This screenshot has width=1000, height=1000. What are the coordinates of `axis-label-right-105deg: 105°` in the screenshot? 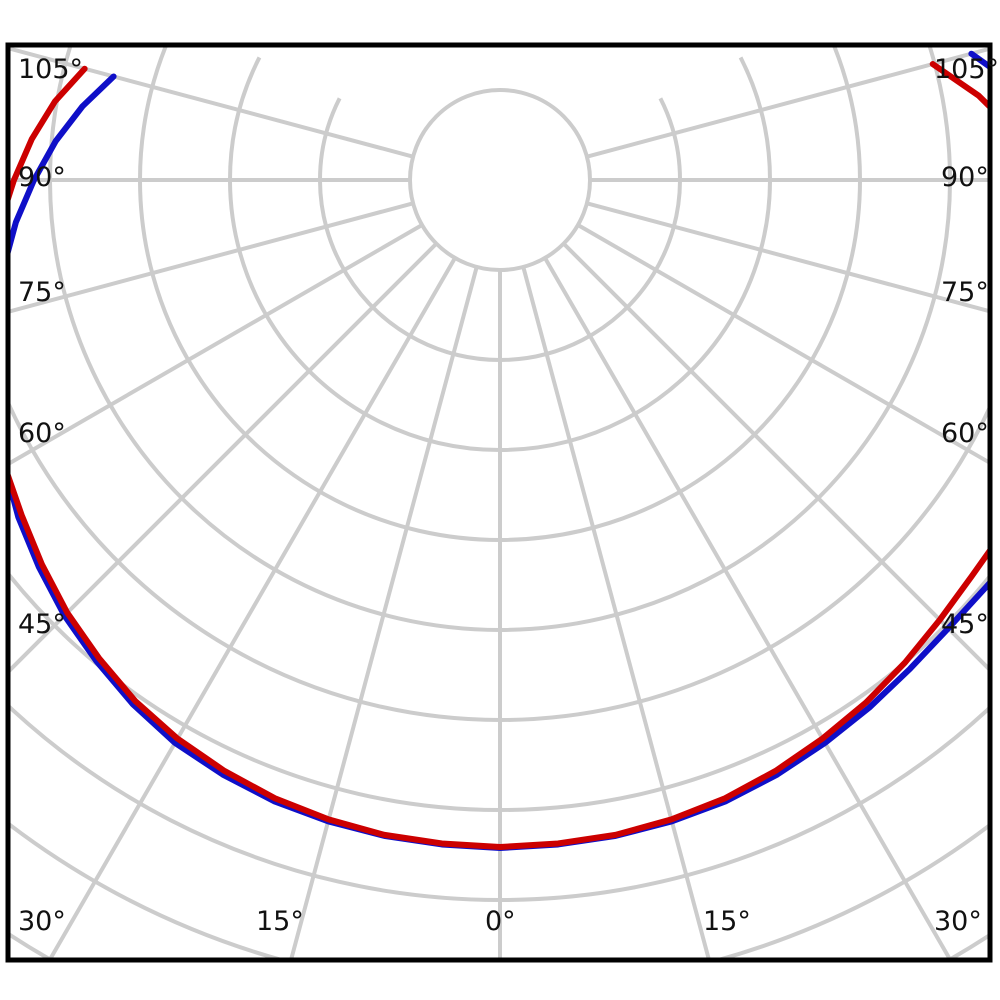 It's located at (967, 69).